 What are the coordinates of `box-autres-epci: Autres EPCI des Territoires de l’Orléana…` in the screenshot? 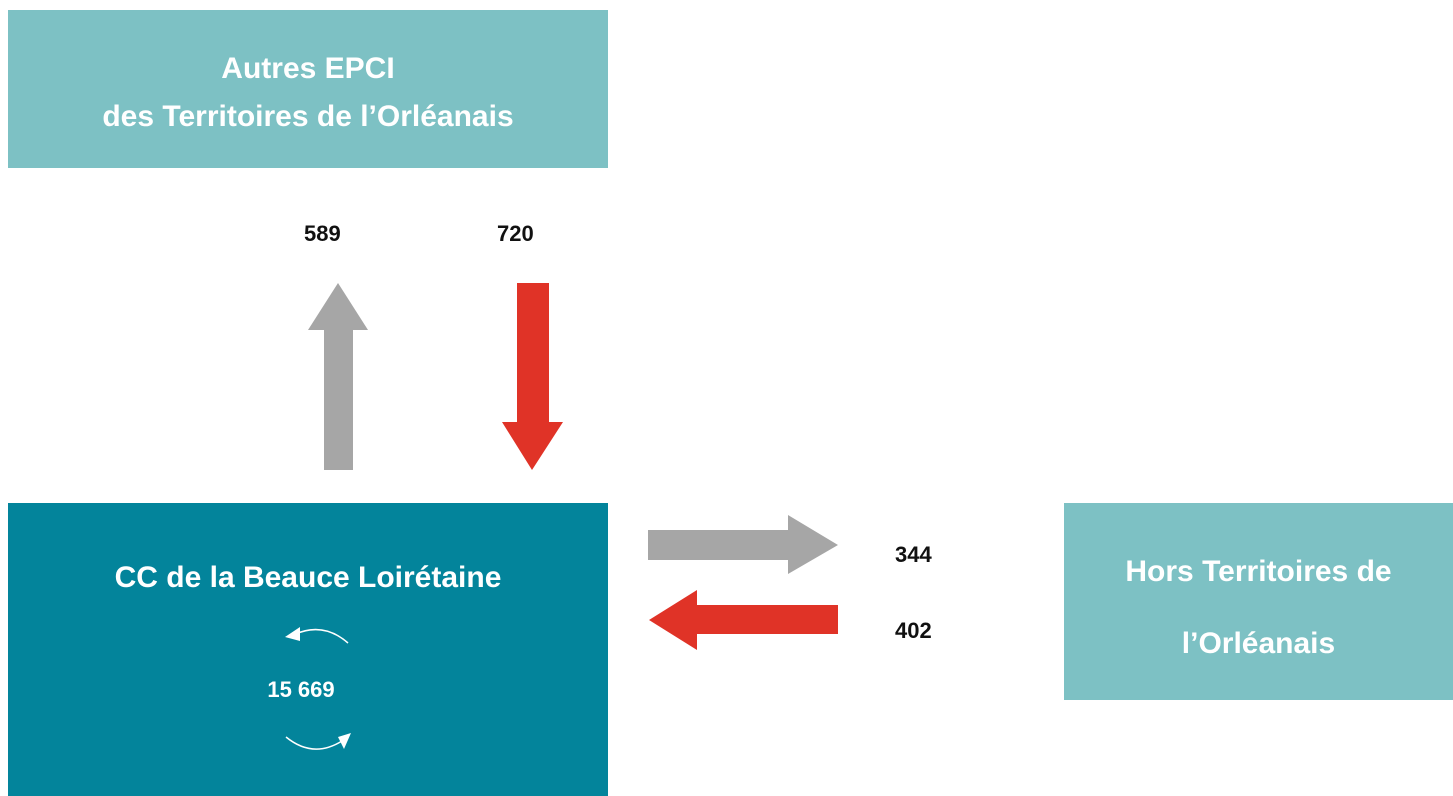 It's located at (308, 89).